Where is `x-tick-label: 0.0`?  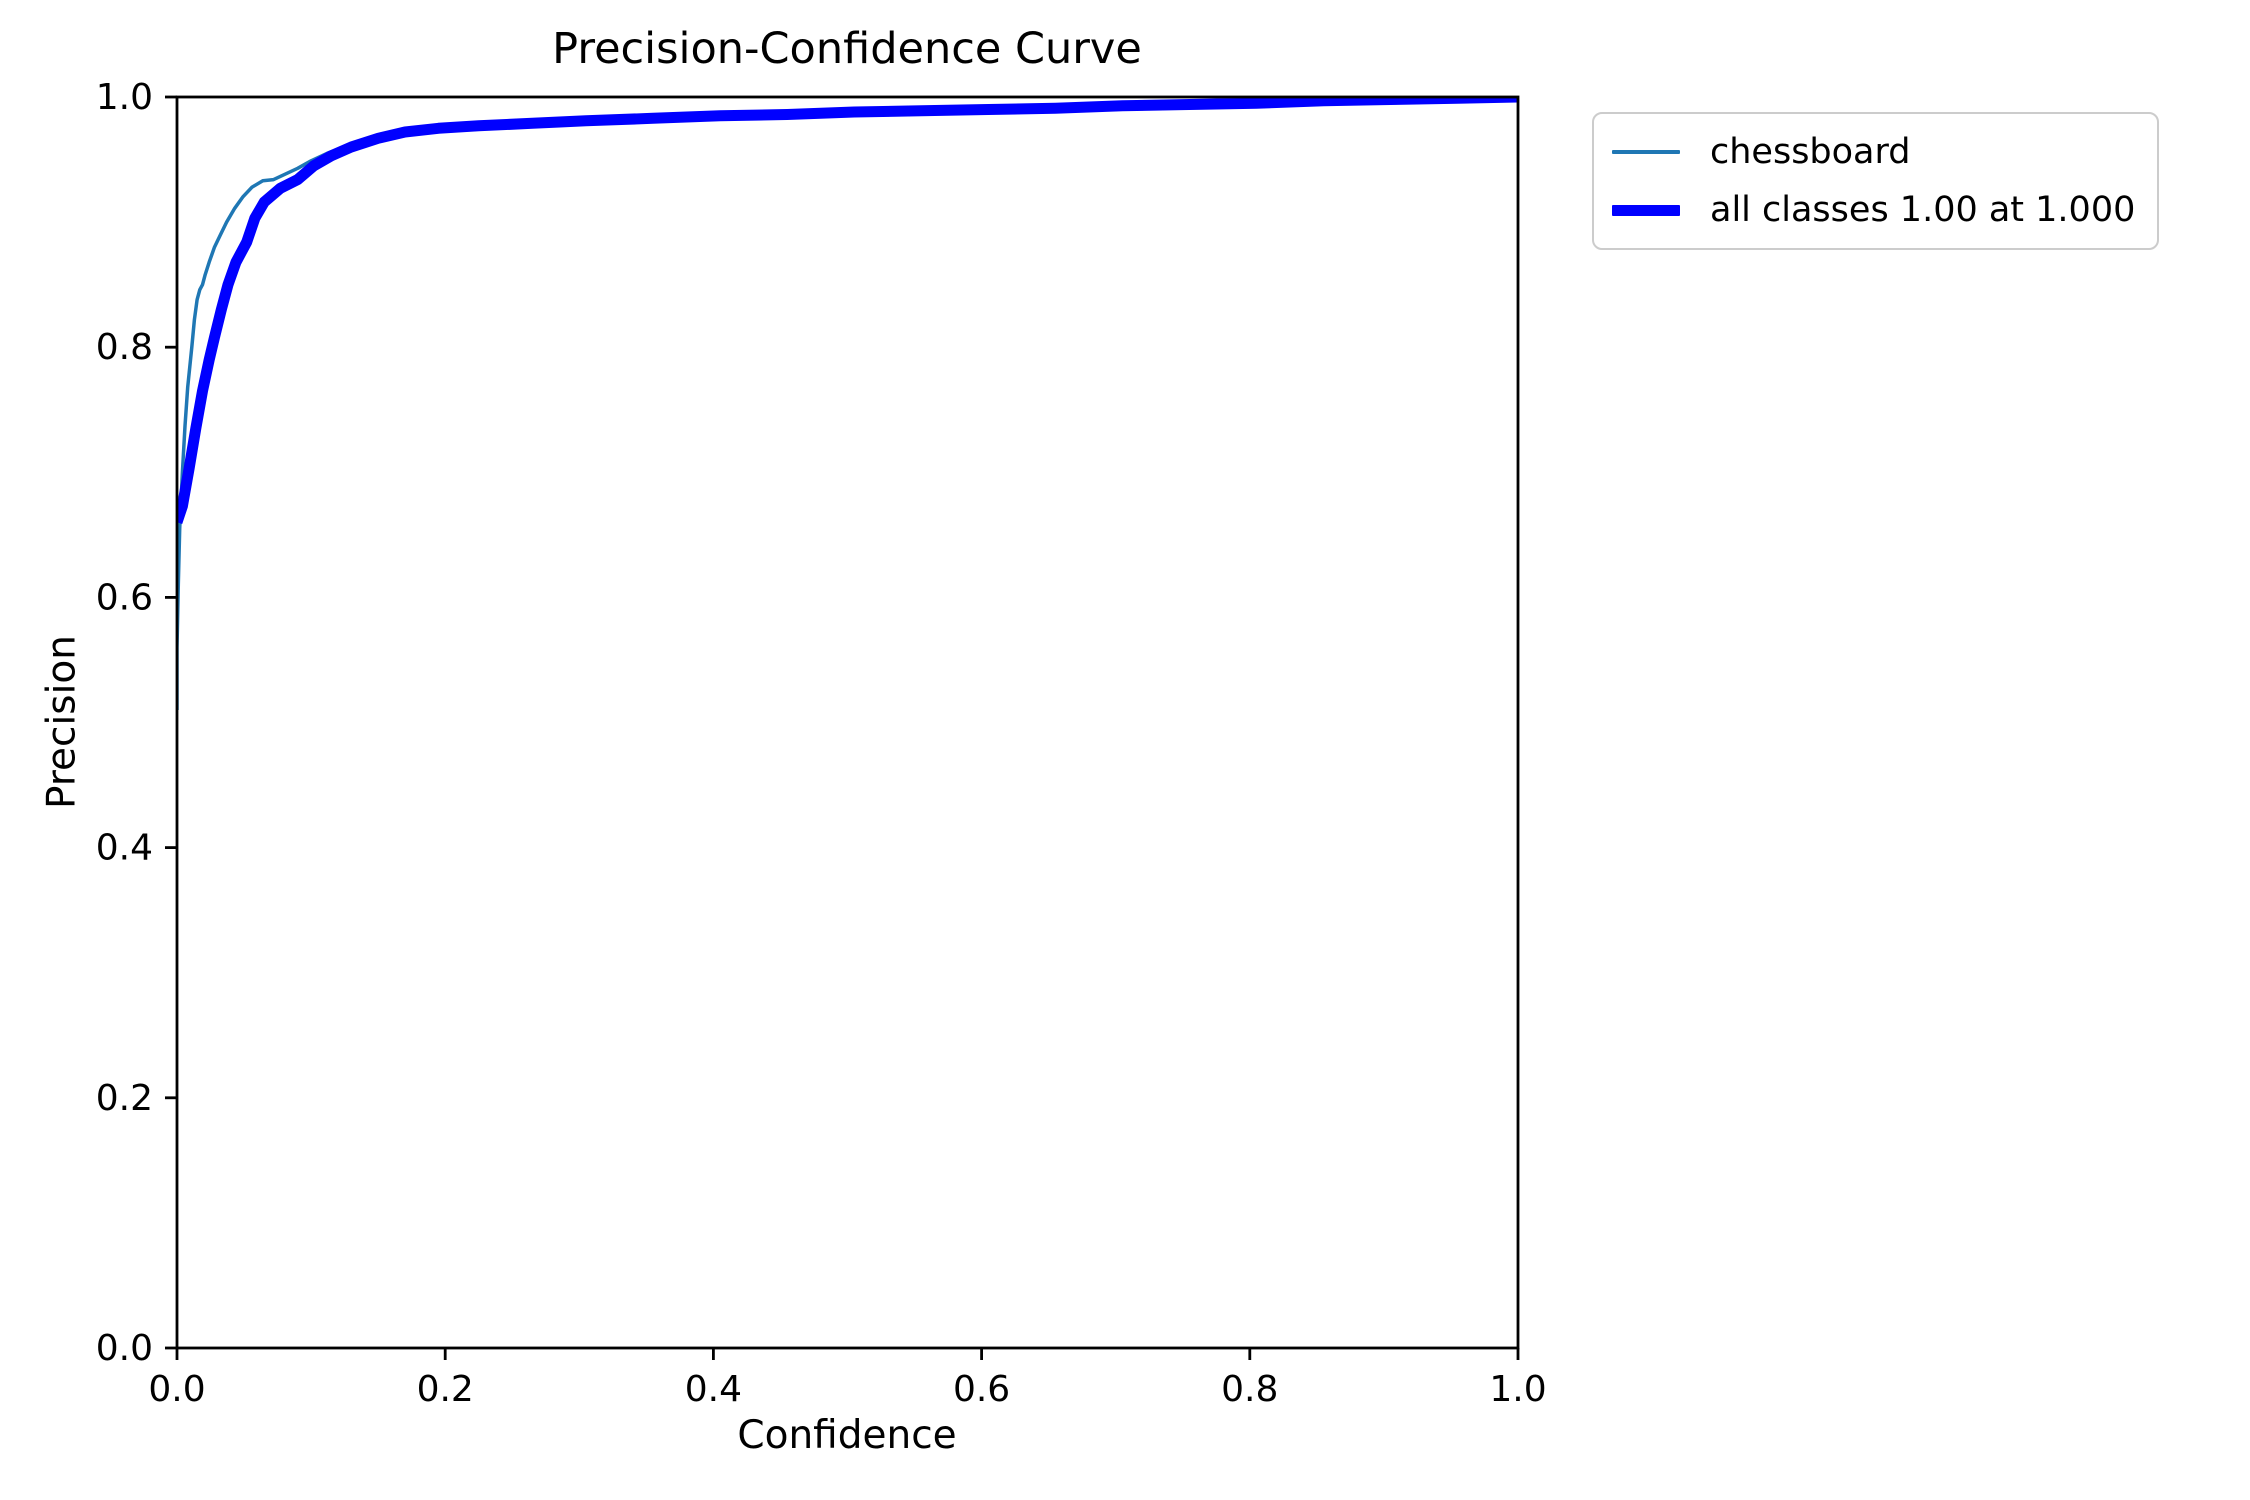
x-tick-label: 0.0 is located at coordinates (176, 1389).